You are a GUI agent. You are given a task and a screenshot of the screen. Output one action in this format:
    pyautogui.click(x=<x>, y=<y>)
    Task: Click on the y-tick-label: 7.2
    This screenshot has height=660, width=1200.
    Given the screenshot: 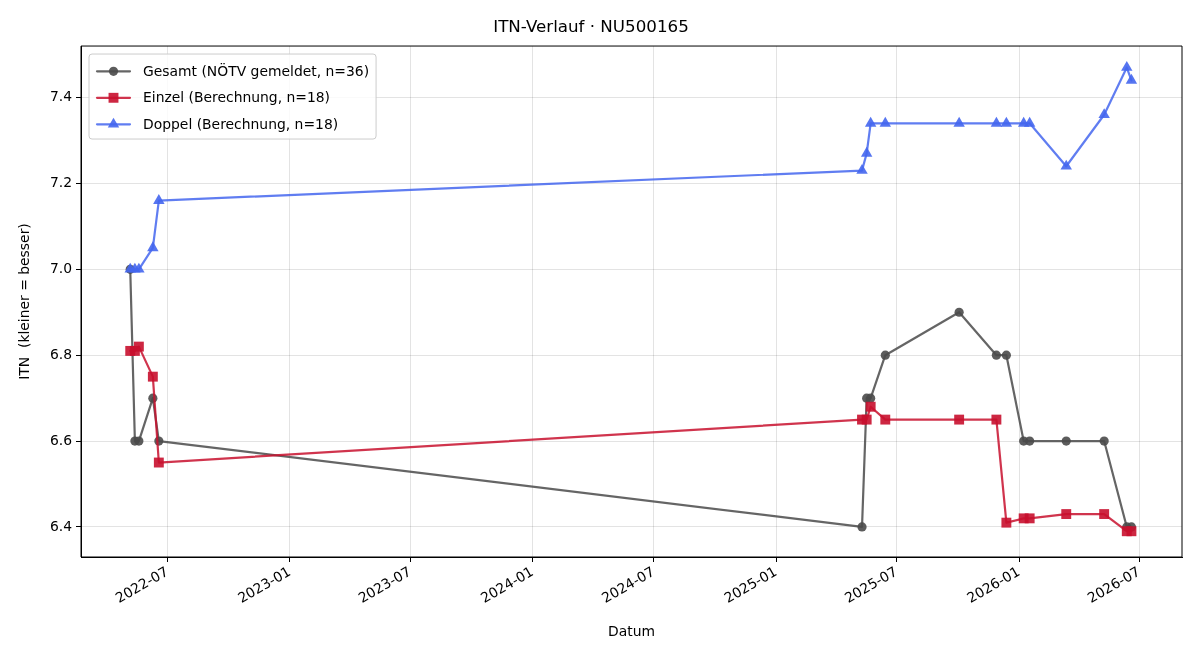 What is the action you would take?
    pyautogui.click(x=60, y=182)
    